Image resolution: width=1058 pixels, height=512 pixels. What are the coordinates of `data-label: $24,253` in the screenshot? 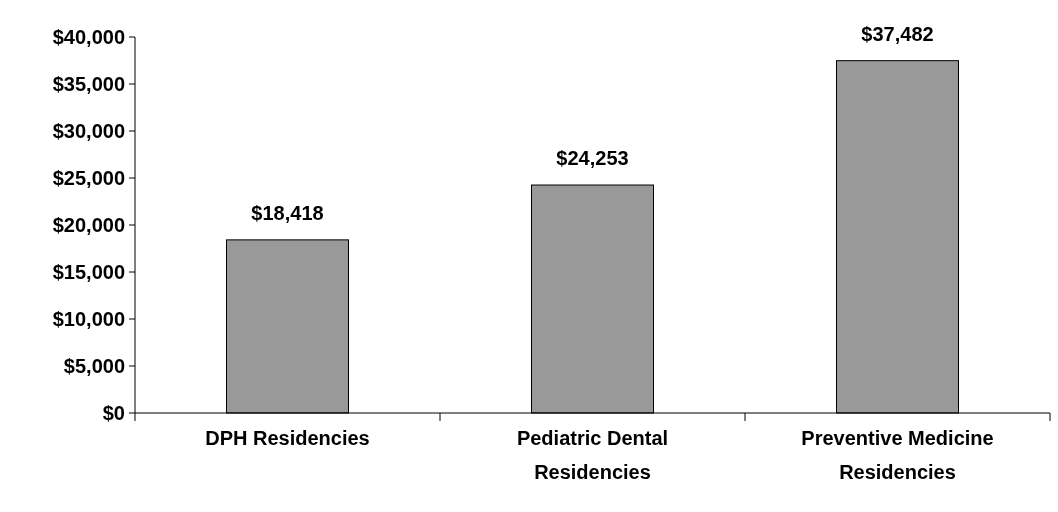 It's located at (592, 158).